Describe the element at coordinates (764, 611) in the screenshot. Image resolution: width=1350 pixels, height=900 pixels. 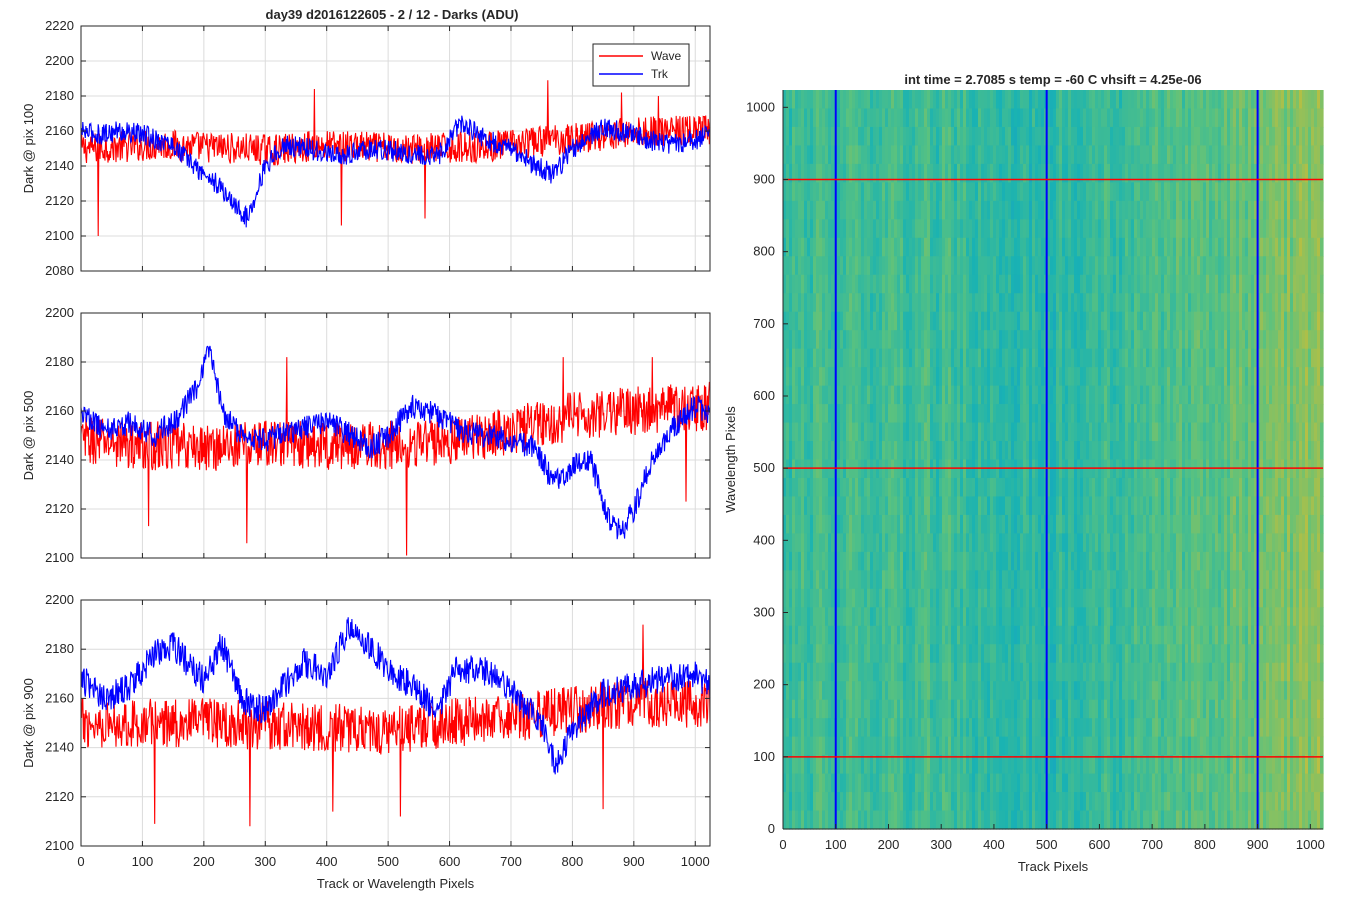
I see `y-tick-label: 300` at that location.